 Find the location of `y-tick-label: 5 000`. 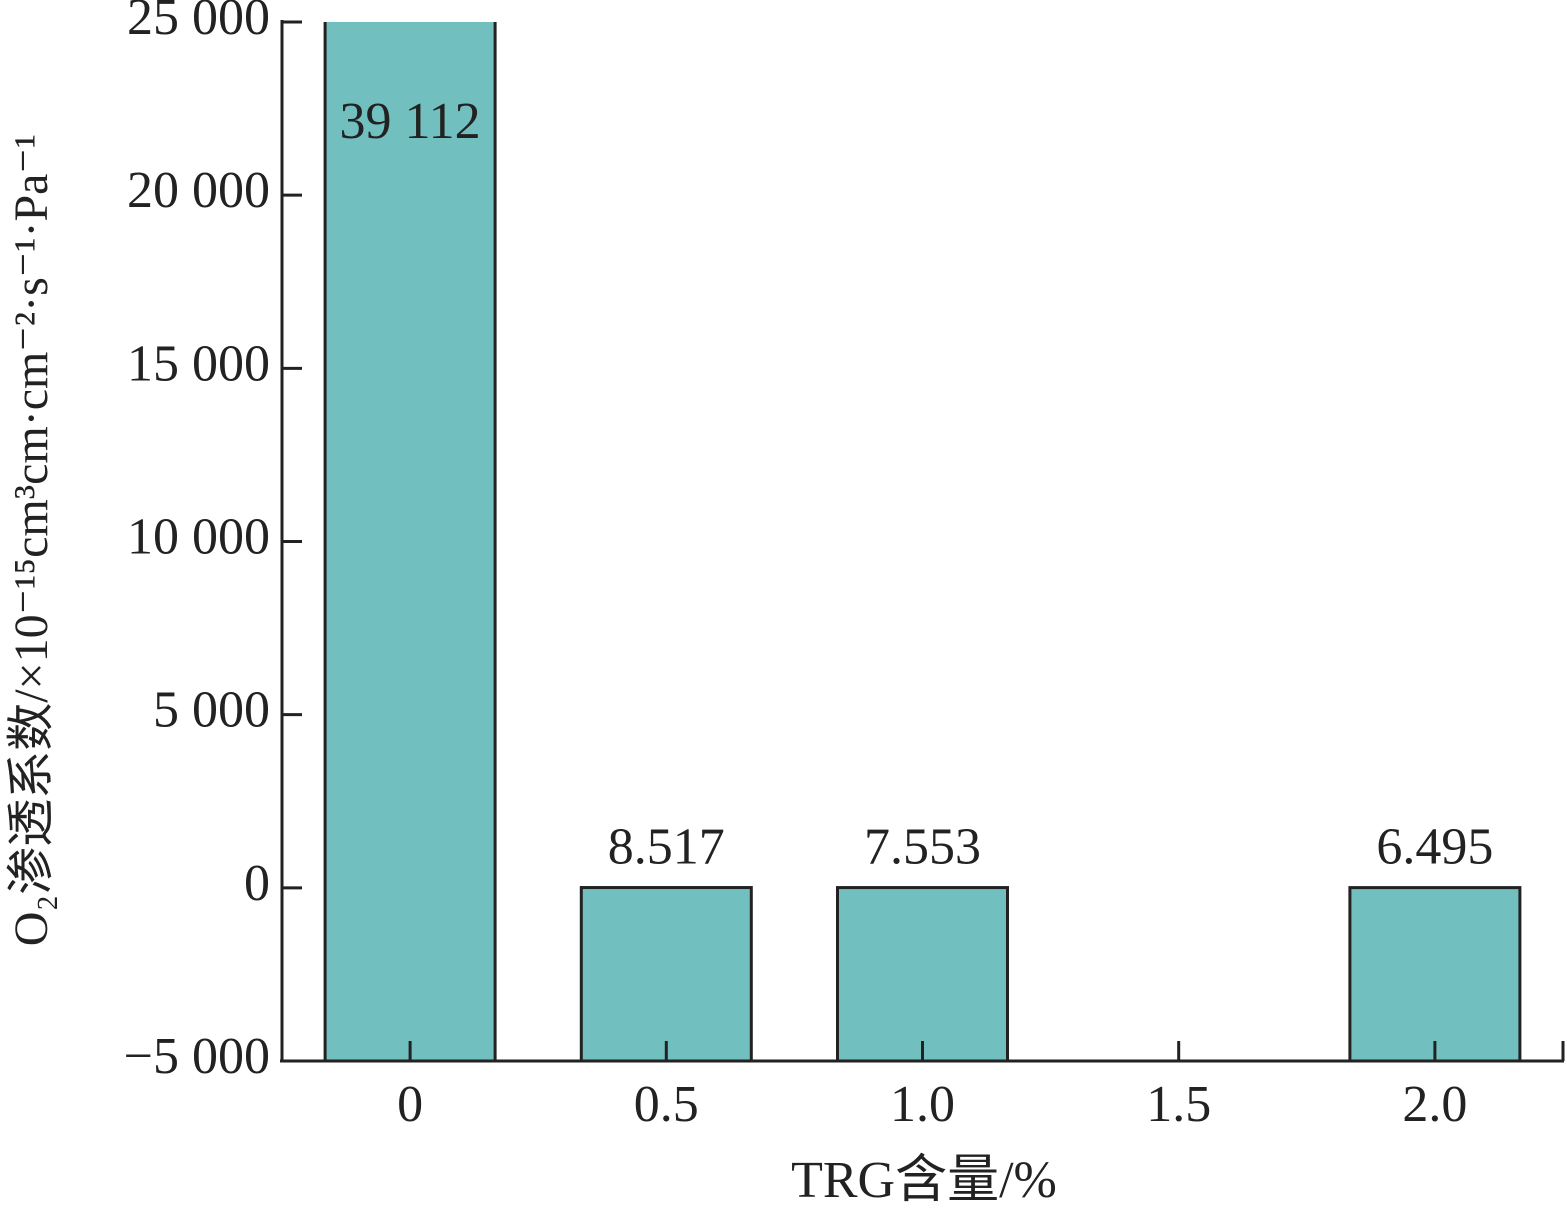

y-tick-label: 5 000 is located at coordinates (211, 710).